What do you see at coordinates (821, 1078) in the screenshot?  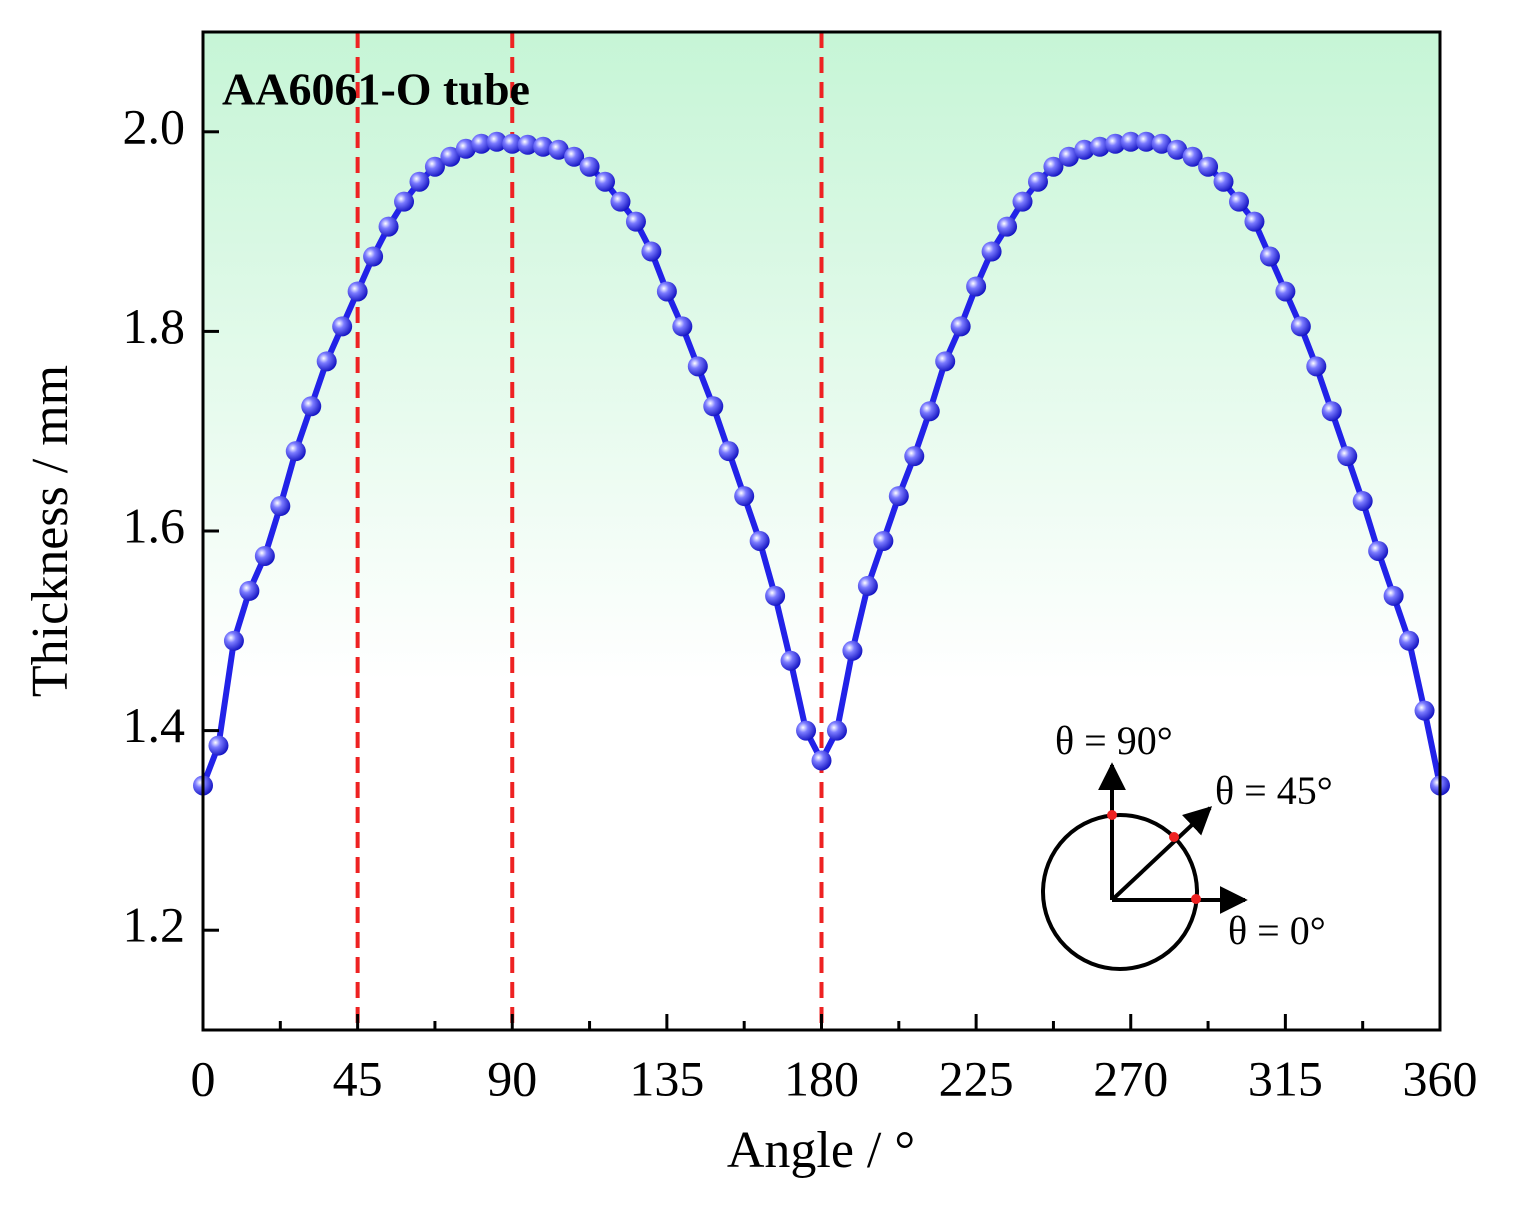 I see `x-tick-label: 180` at bounding box center [821, 1078].